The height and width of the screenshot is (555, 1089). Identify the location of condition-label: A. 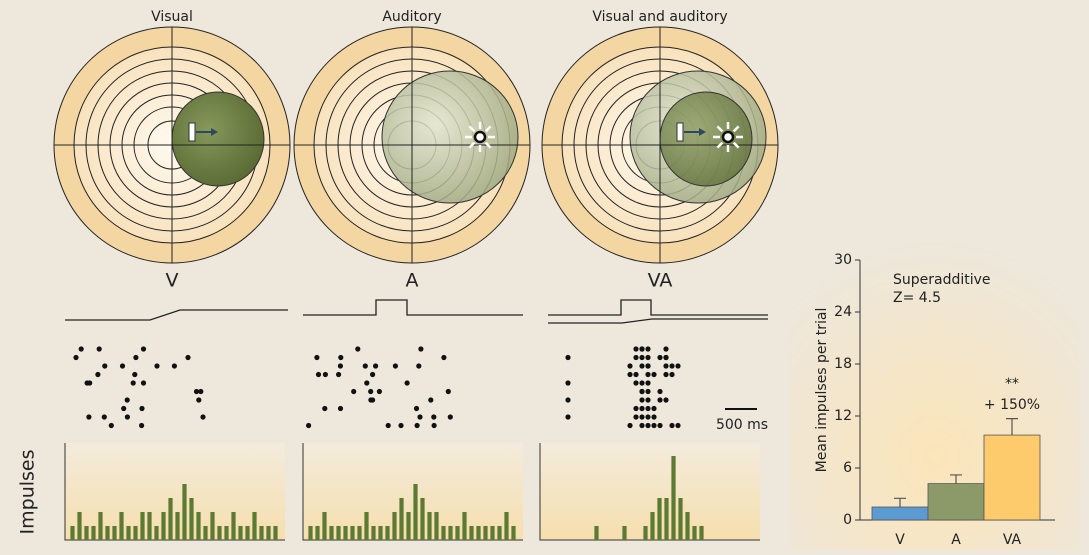
(412, 281).